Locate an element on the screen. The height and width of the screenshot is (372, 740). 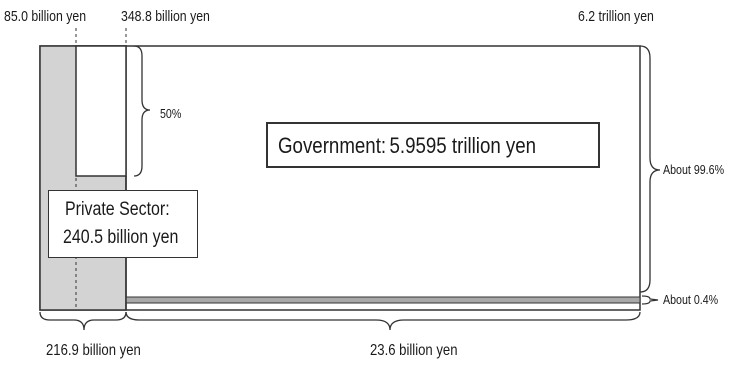
brace-23-6-billion is located at coordinates (383, 321).